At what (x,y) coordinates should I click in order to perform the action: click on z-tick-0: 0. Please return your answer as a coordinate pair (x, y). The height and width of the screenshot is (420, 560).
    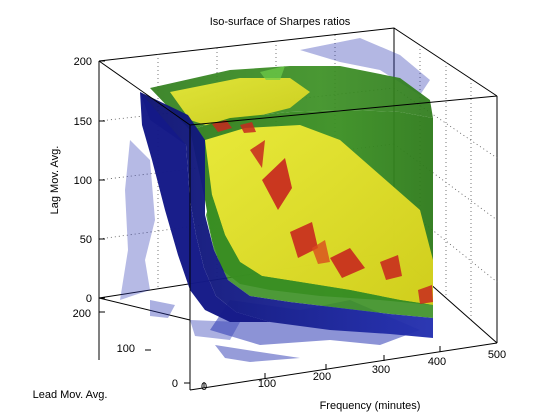
    Looking at the image, I should click on (89, 299).